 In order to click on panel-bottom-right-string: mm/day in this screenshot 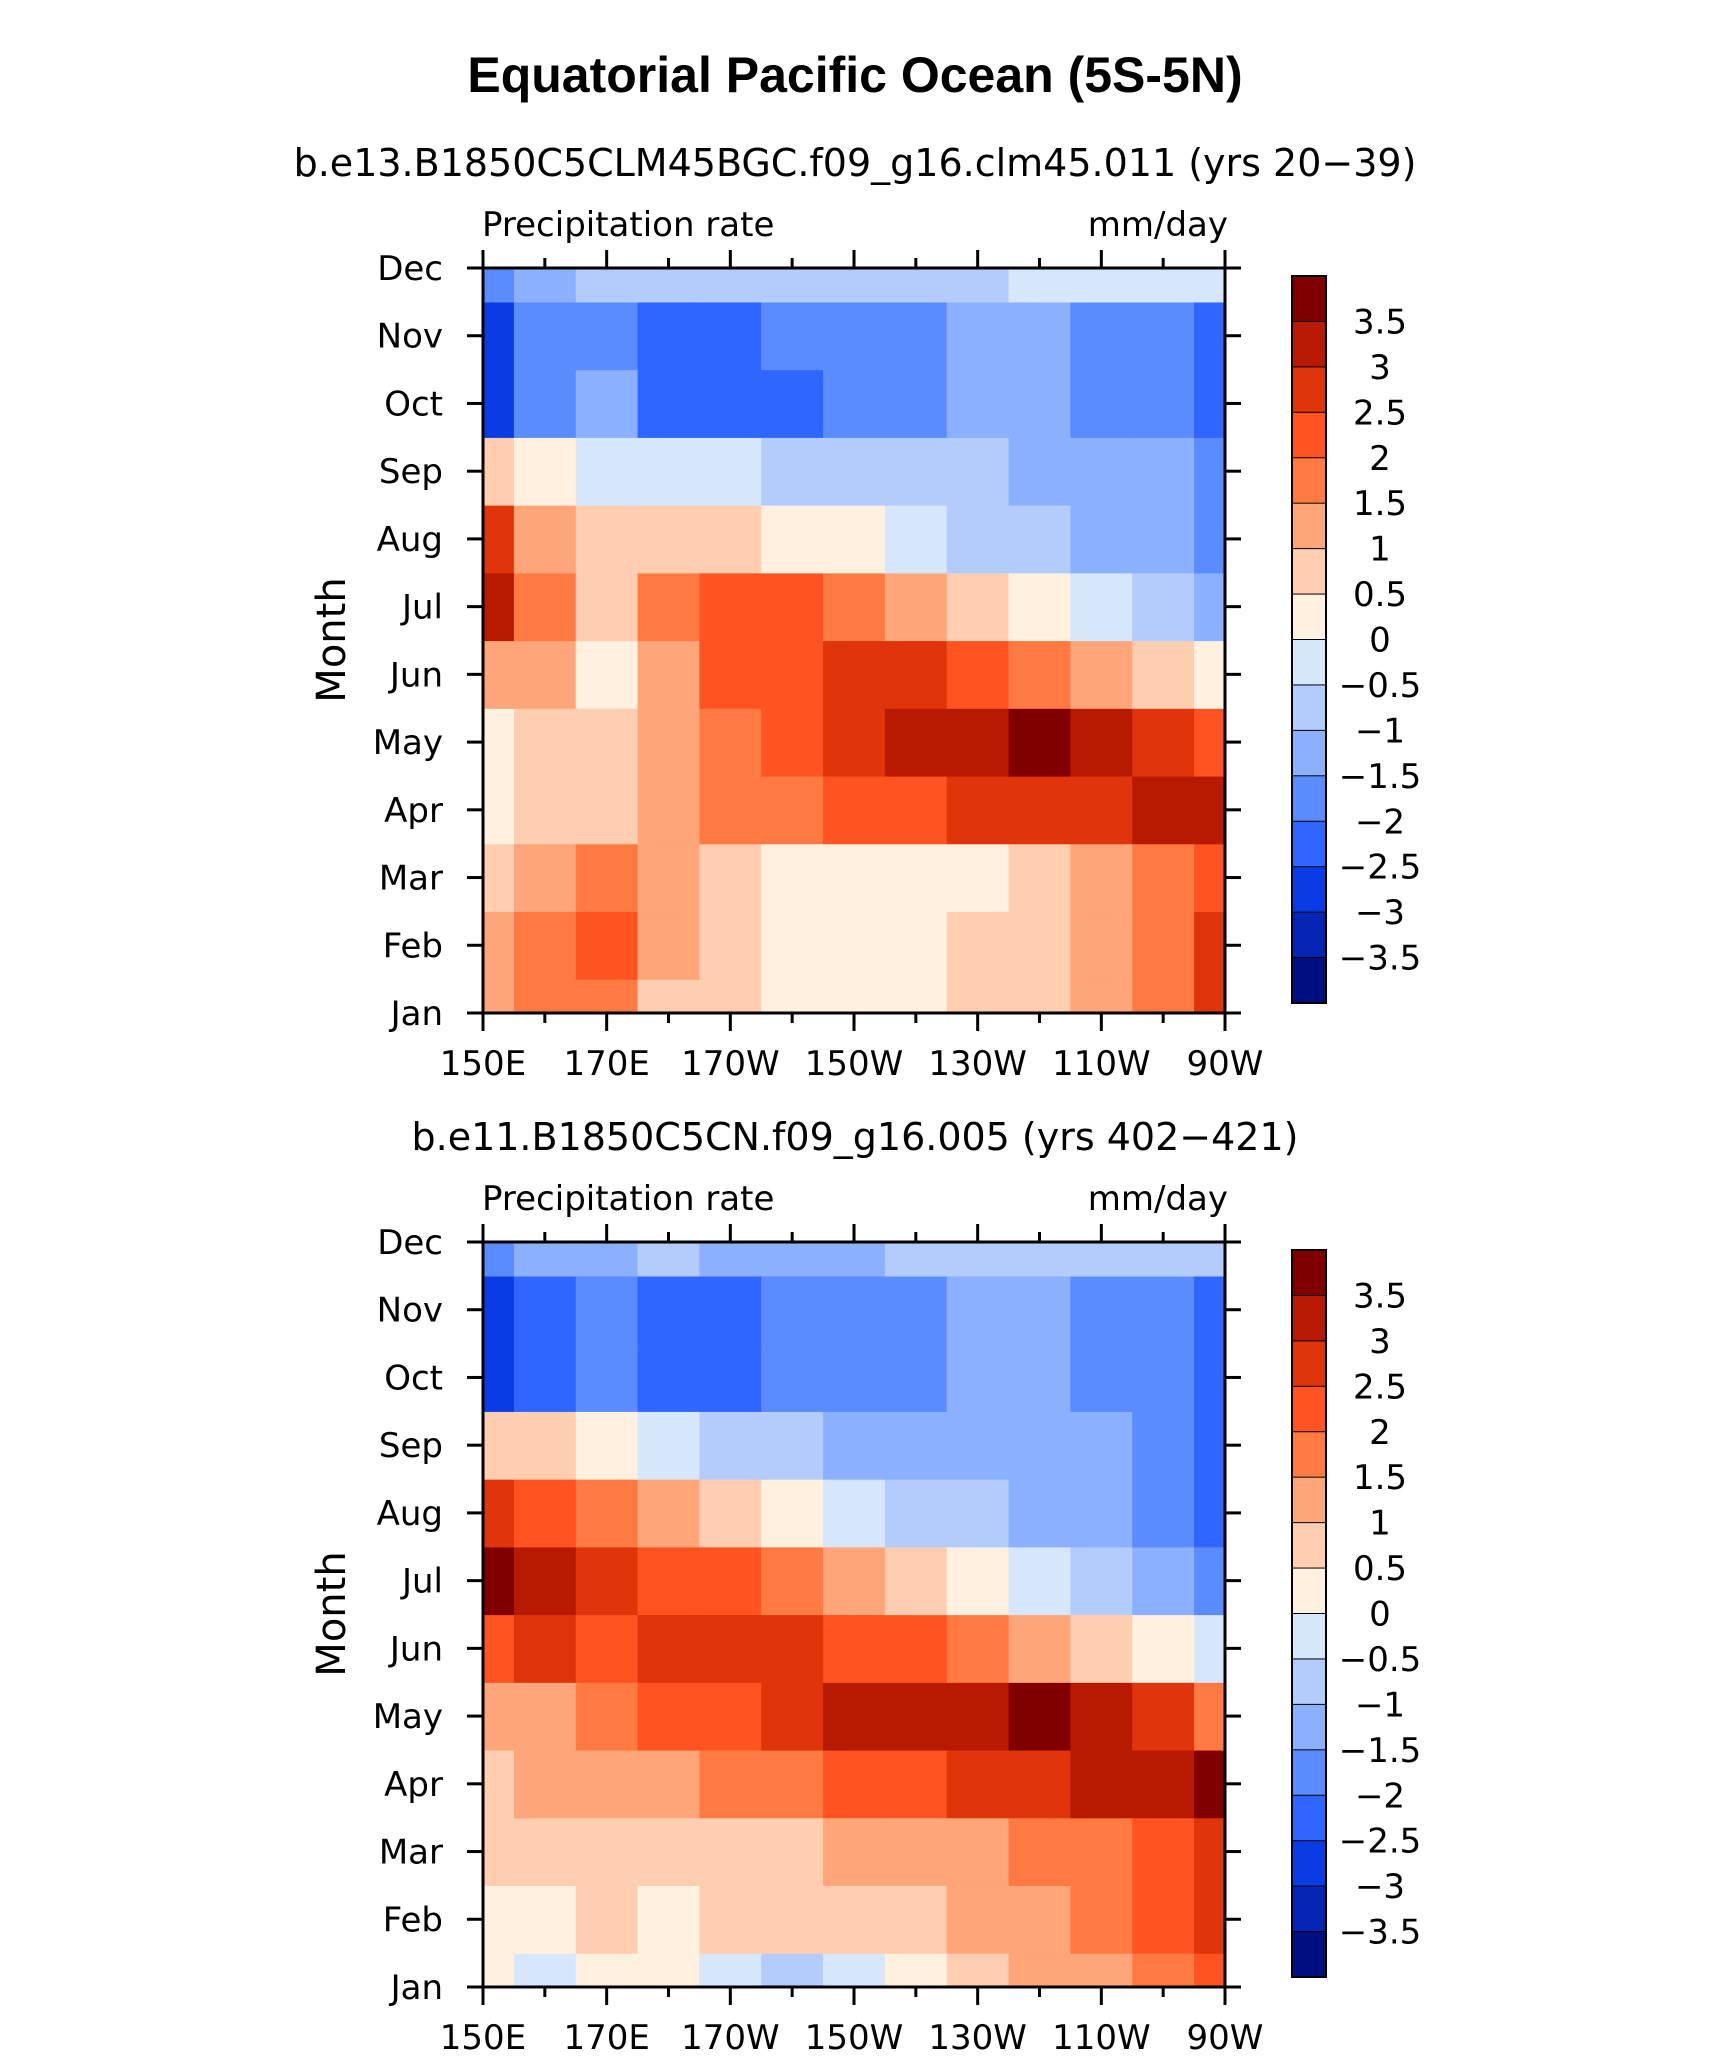, I will do `click(1158, 1199)`.